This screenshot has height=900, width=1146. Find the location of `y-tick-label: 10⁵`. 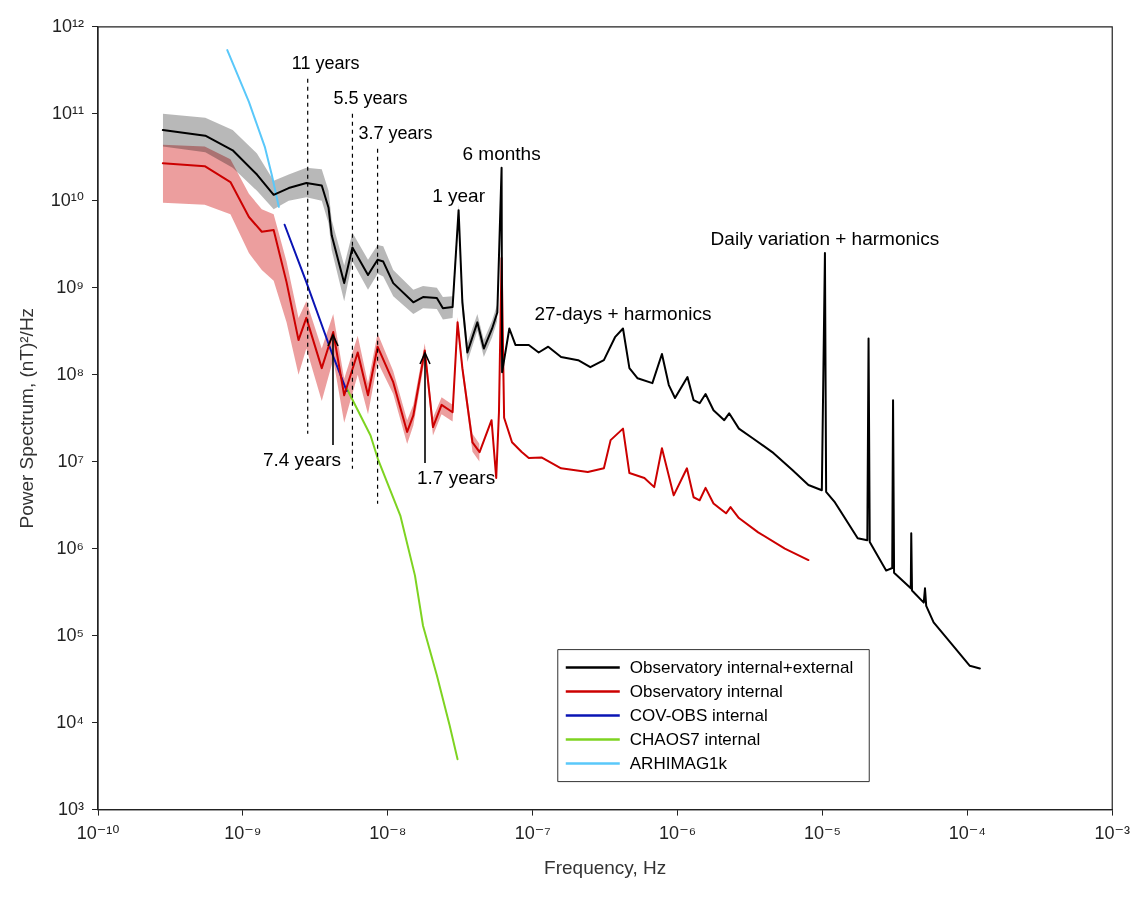

y-tick-label: 10⁵ is located at coordinates (70, 634).